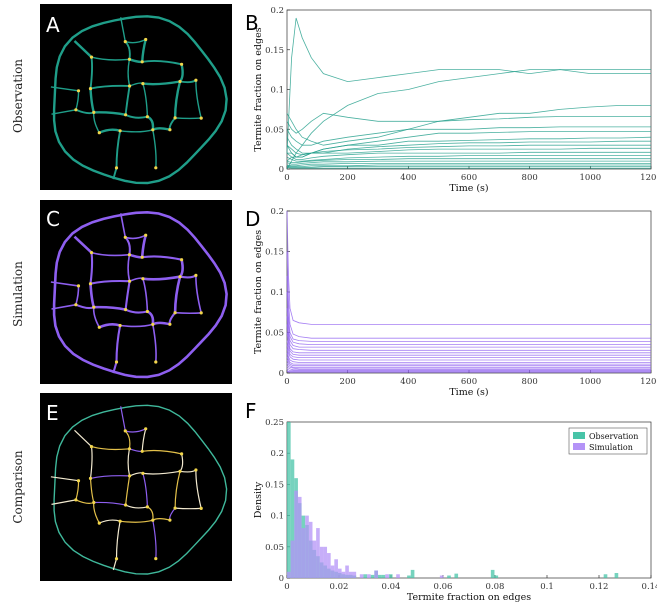 This screenshot has width=657, height=605. What do you see at coordinates (277, 91) in the screenshot?
I see `y-tick-label: 0.1` at bounding box center [277, 91].